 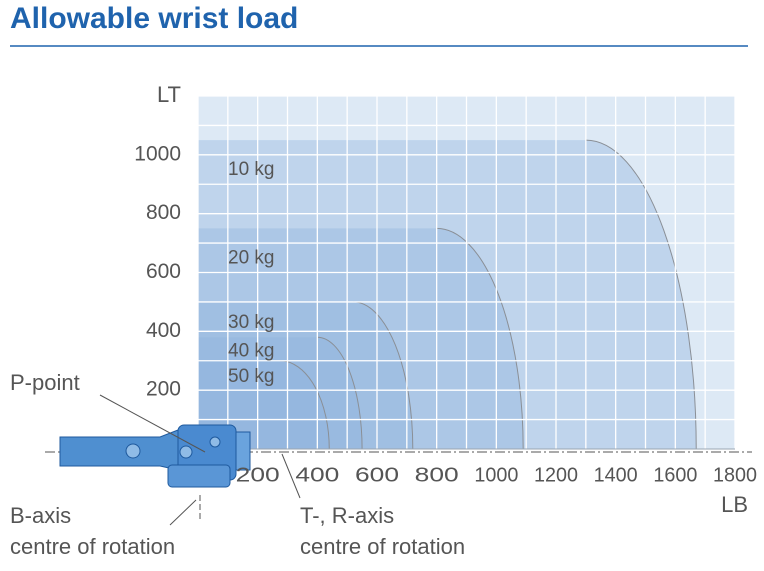 I want to click on wrist-drawing, so click(x=155, y=456).